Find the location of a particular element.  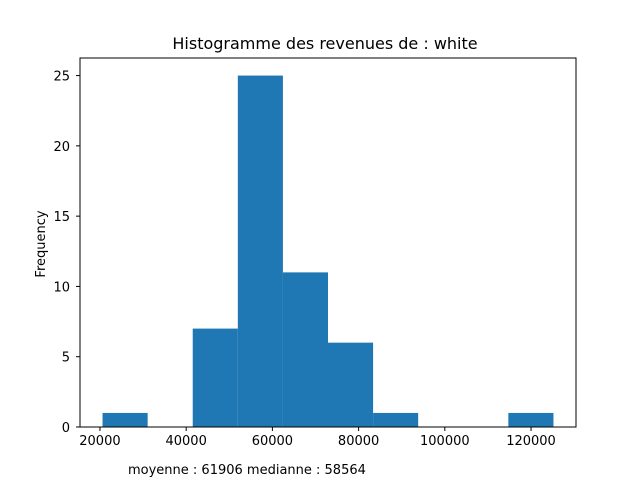

x-tick-label: 80000 is located at coordinates (358, 441).